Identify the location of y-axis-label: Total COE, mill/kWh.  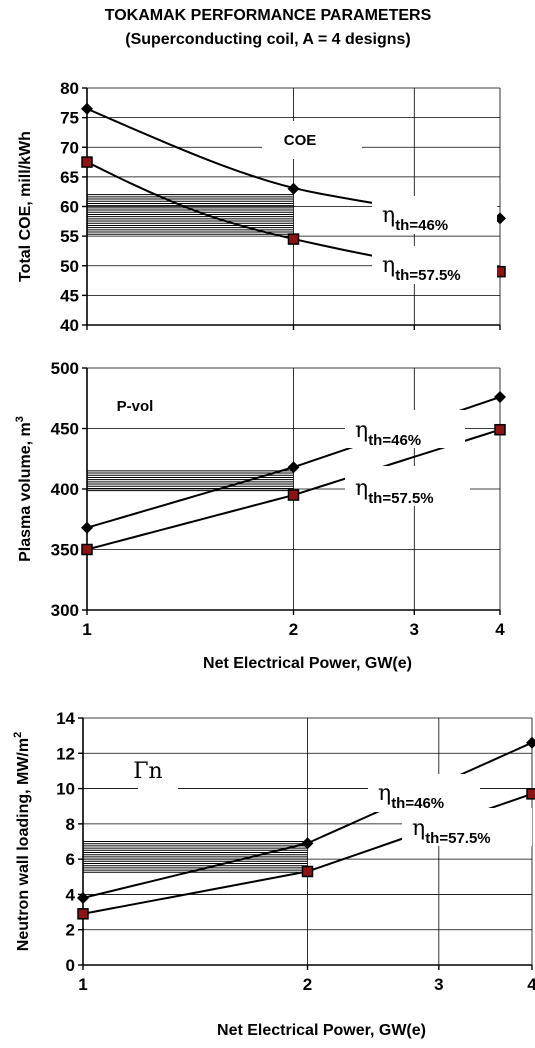
(25, 206).